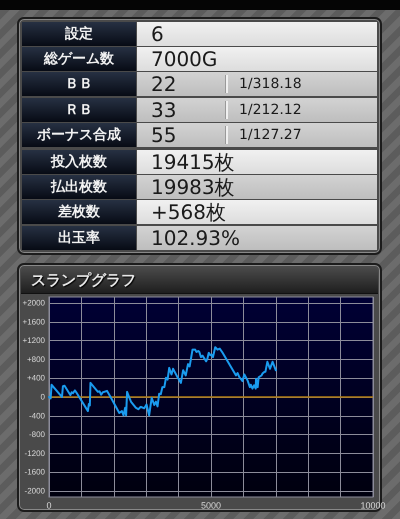  Describe the element at coordinates (79, 162) in the screenshot. I see `category-label: 投入枚数` at that location.